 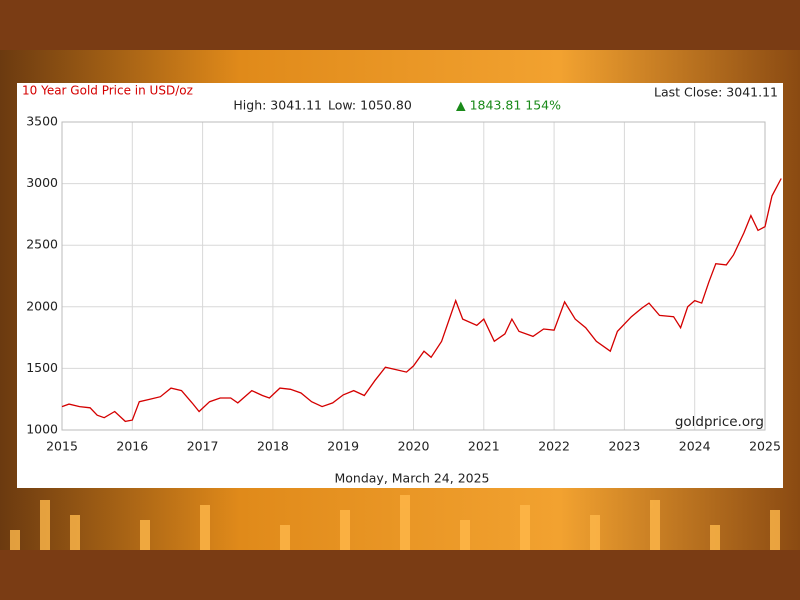 What do you see at coordinates (554, 446) in the screenshot?
I see `x-tick-label: 2022` at bounding box center [554, 446].